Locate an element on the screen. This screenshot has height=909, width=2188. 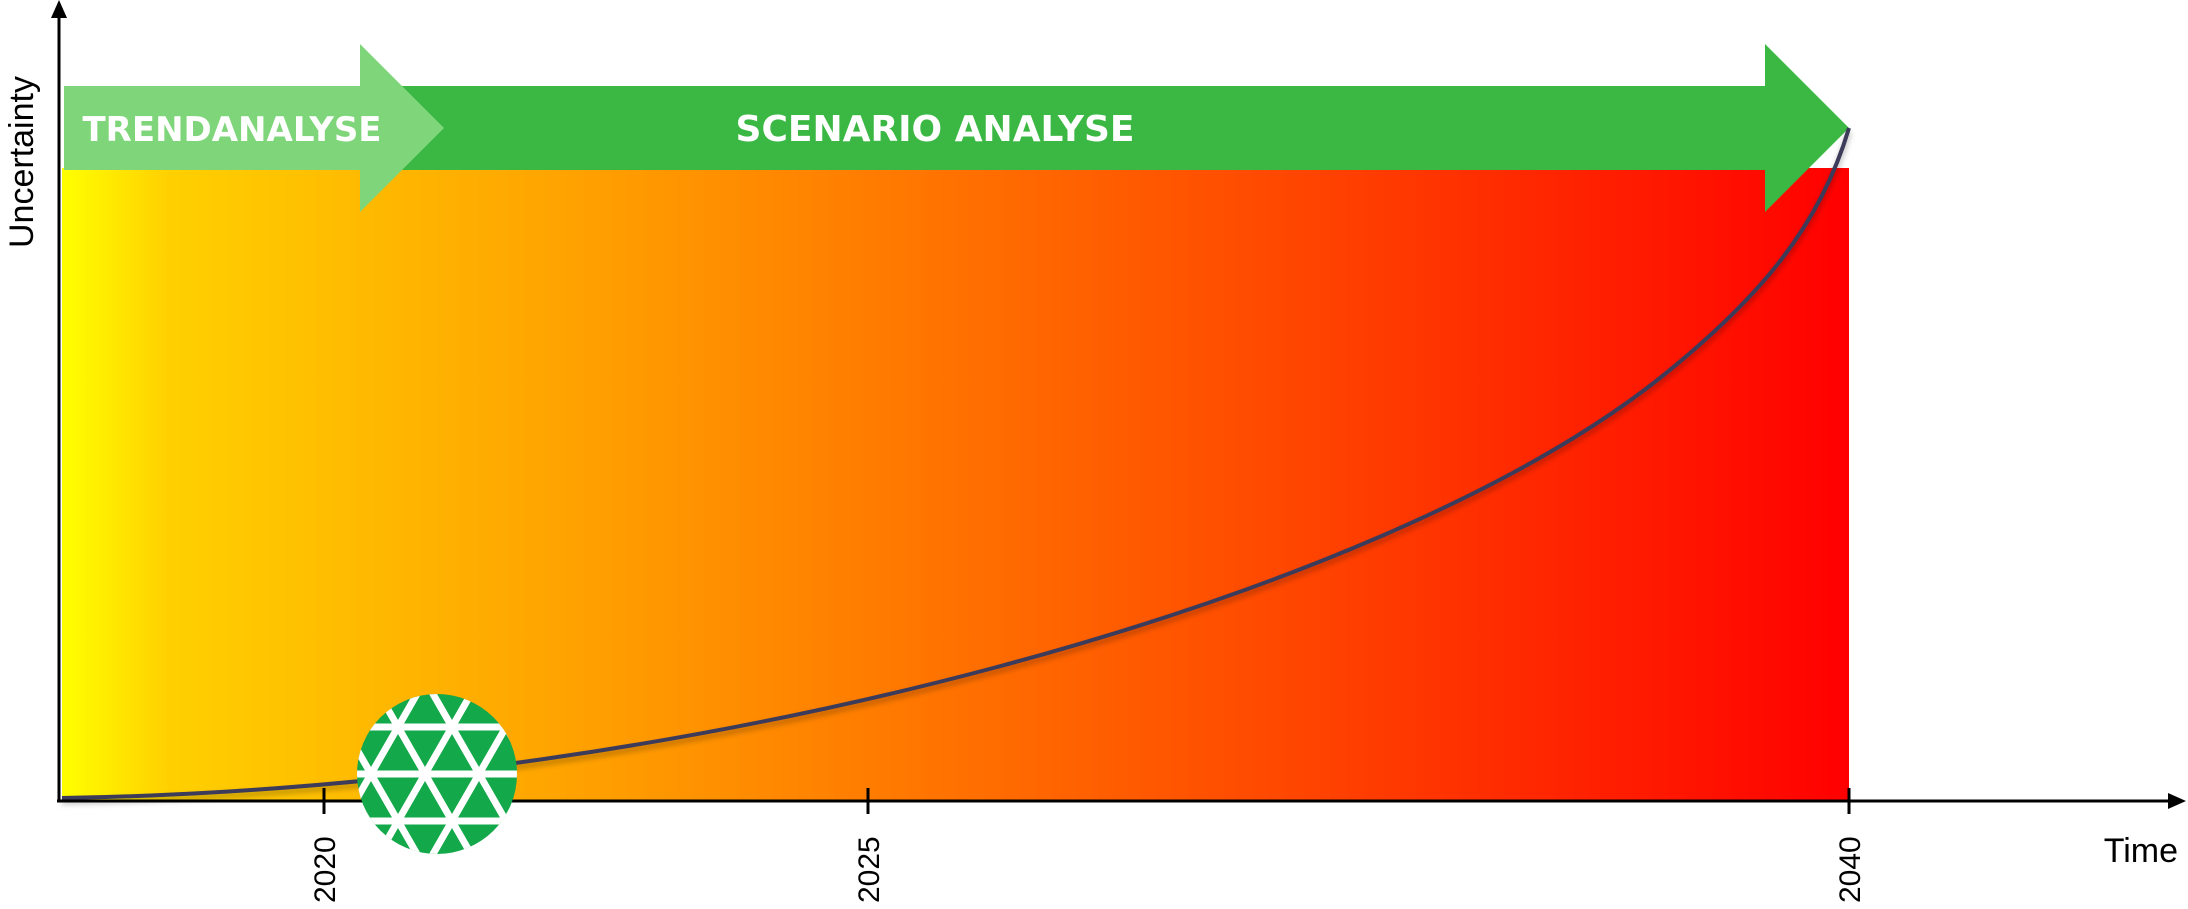
scenario-analyse-arrow is located at coordinates (1124, 128).